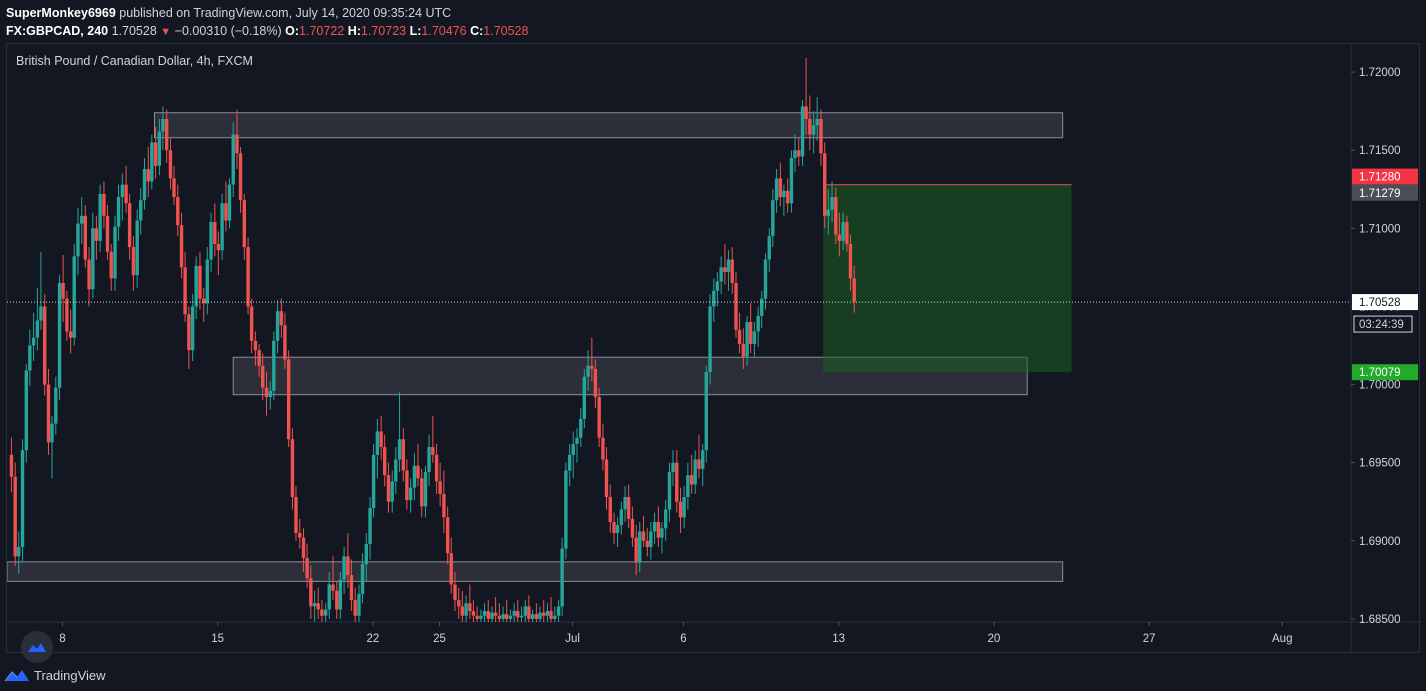 This screenshot has height=691, width=1426. I want to click on author-name: SuperMonkey6969, so click(61, 13).